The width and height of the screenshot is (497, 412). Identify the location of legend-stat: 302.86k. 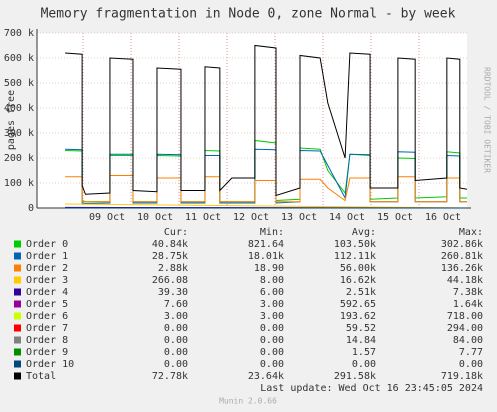
(462, 244).